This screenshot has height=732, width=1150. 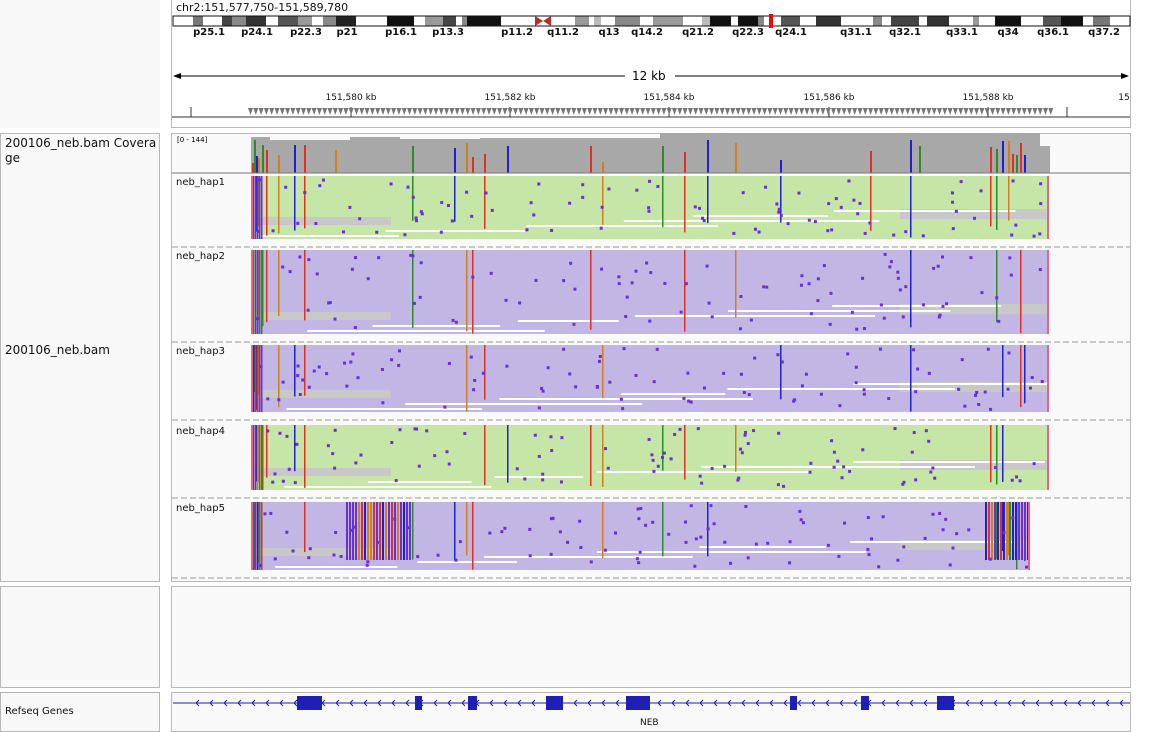 What do you see at coordinates (698, 32) in the screenshot?
I see `cytoband-label: q21.2` at bounding box center [698, 32].